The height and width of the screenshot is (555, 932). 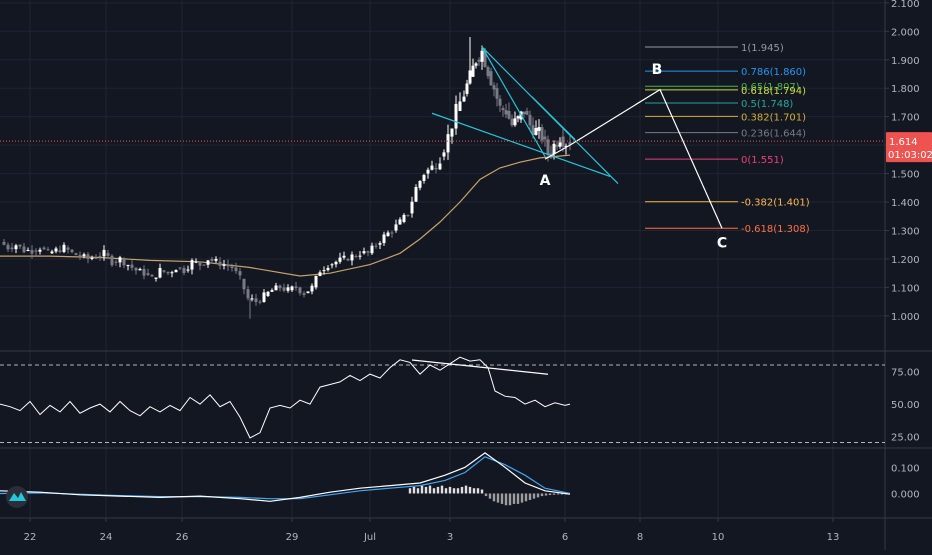 What do you see at coordinates (182, 537) in the screenshot?
I see `time-axis-label: 26` at bounding box center [182, 537].